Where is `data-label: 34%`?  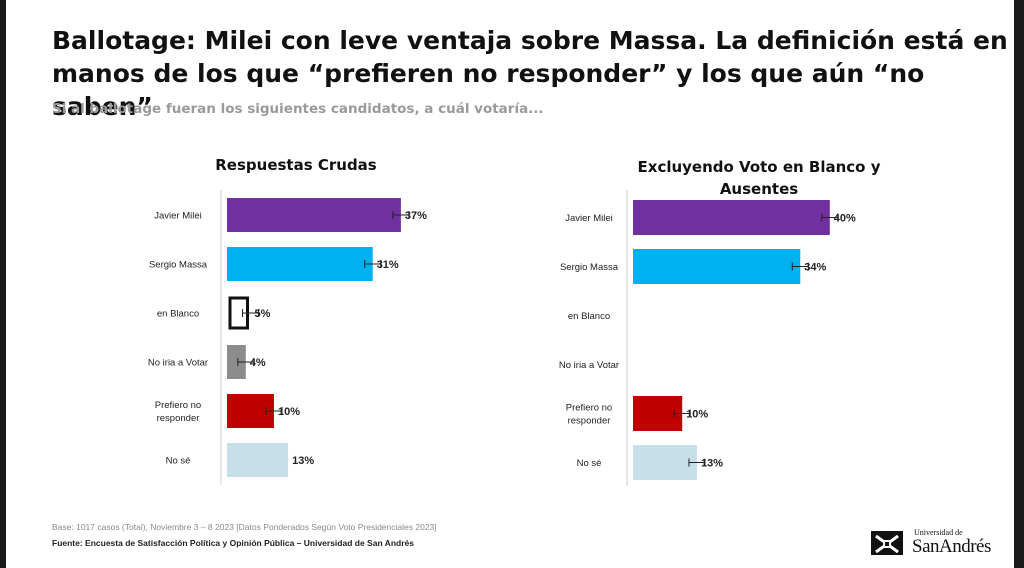
data-label: 34% is located at coordinates (815, 268).